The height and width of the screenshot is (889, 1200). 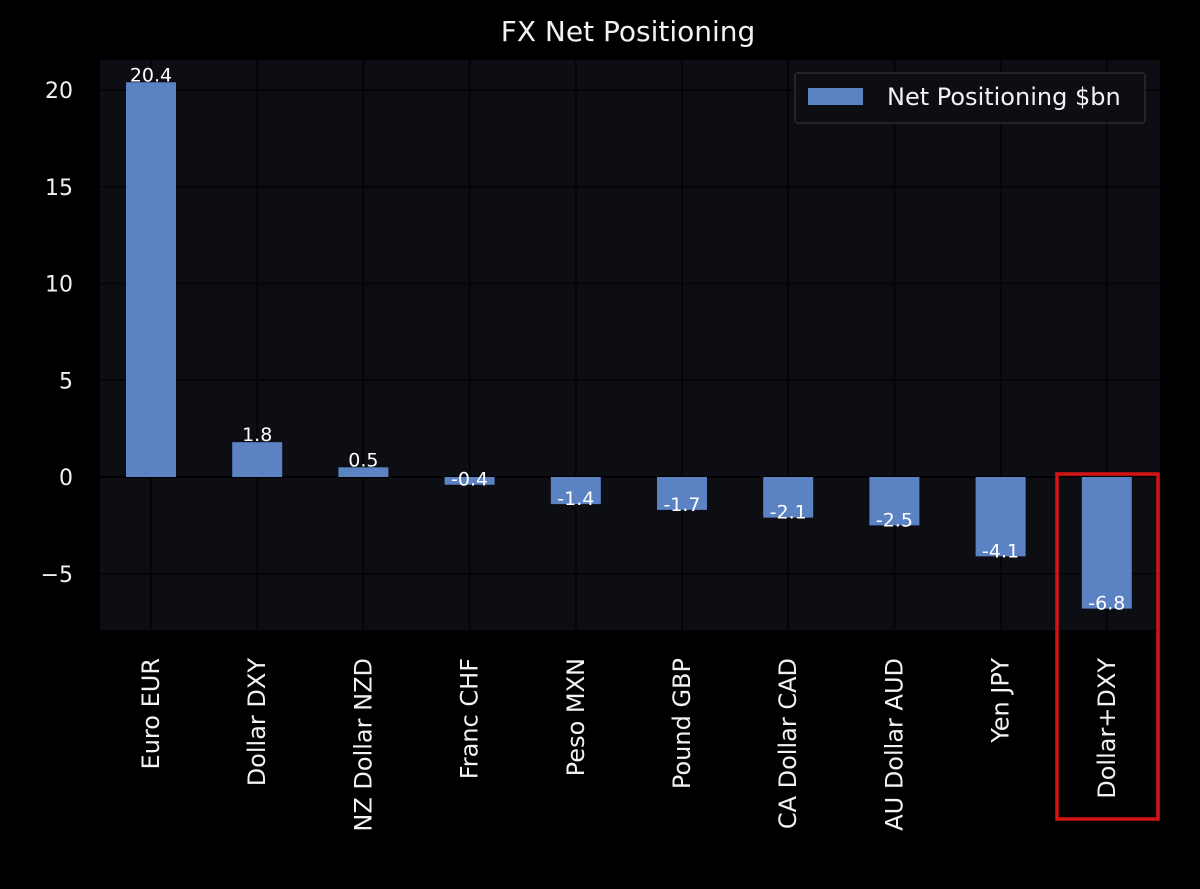 What do you see at coordinates (628, 31) in the screenshot?
I see `chart-title: FX Net Positioning` at bounding box center [628, 31].